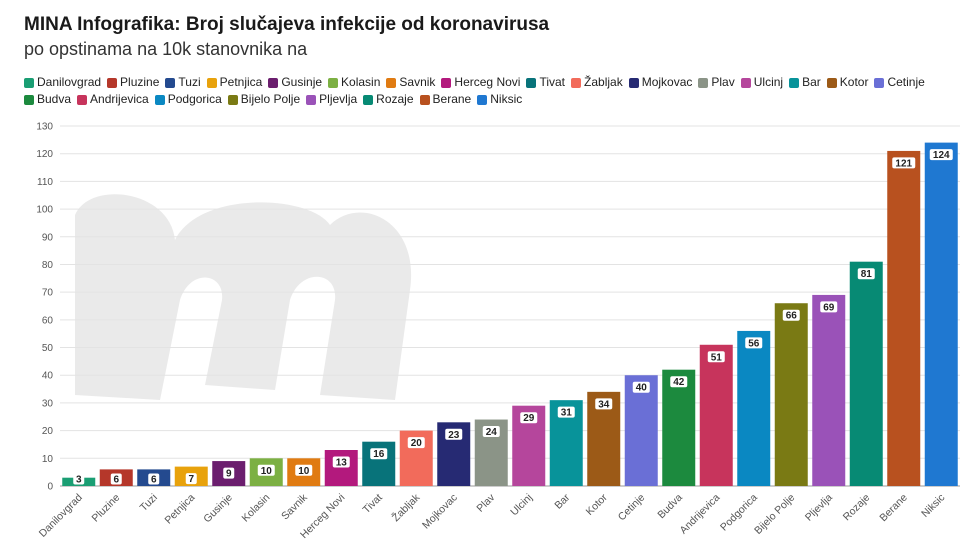  What do you see at coordinates (552, 82) in the screenshot?
I see `legend-label: Tivat` at bounding box center [552, 82].